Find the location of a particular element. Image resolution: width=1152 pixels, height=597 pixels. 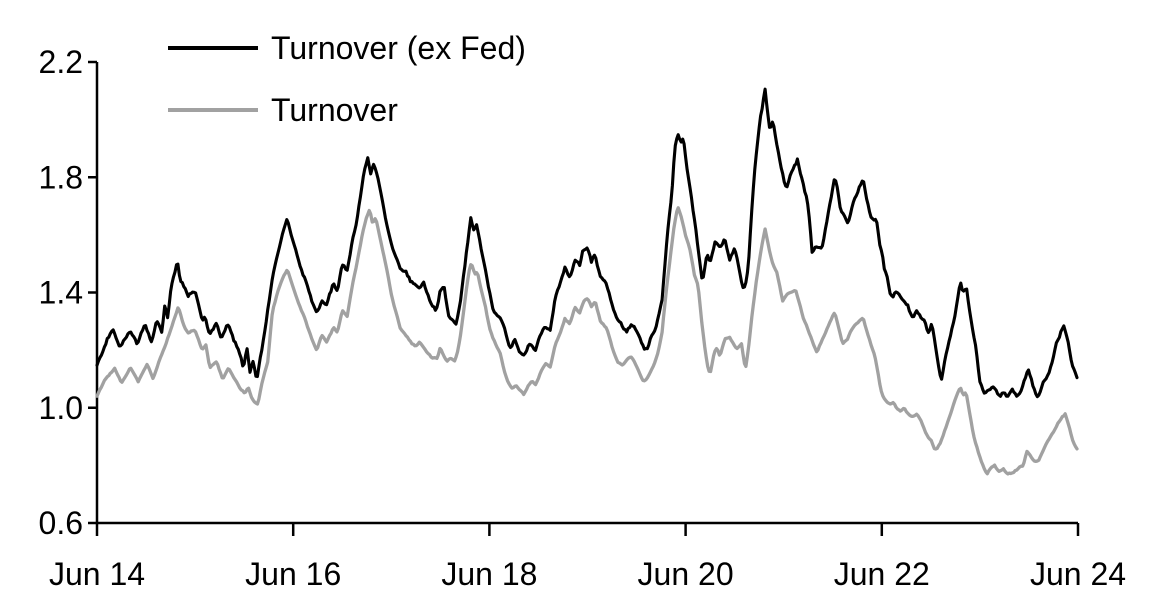

x-tick-label: Jun 20 is located at coordinates (686, 574).